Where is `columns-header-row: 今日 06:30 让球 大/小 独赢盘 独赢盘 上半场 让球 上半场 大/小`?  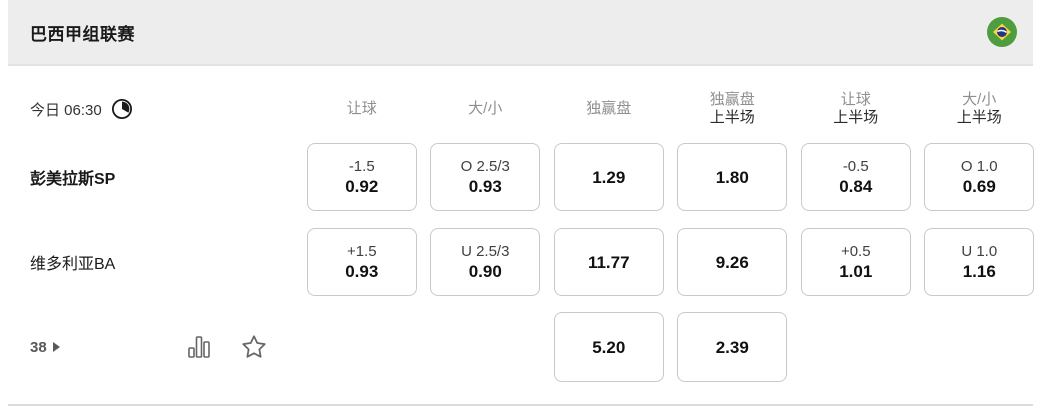 columns-header-row: 今日 06:30 让球 大/小 独赢盘 独赢盘 上半场 让球 上半场 大/小 is located at coordinates (520, 109).